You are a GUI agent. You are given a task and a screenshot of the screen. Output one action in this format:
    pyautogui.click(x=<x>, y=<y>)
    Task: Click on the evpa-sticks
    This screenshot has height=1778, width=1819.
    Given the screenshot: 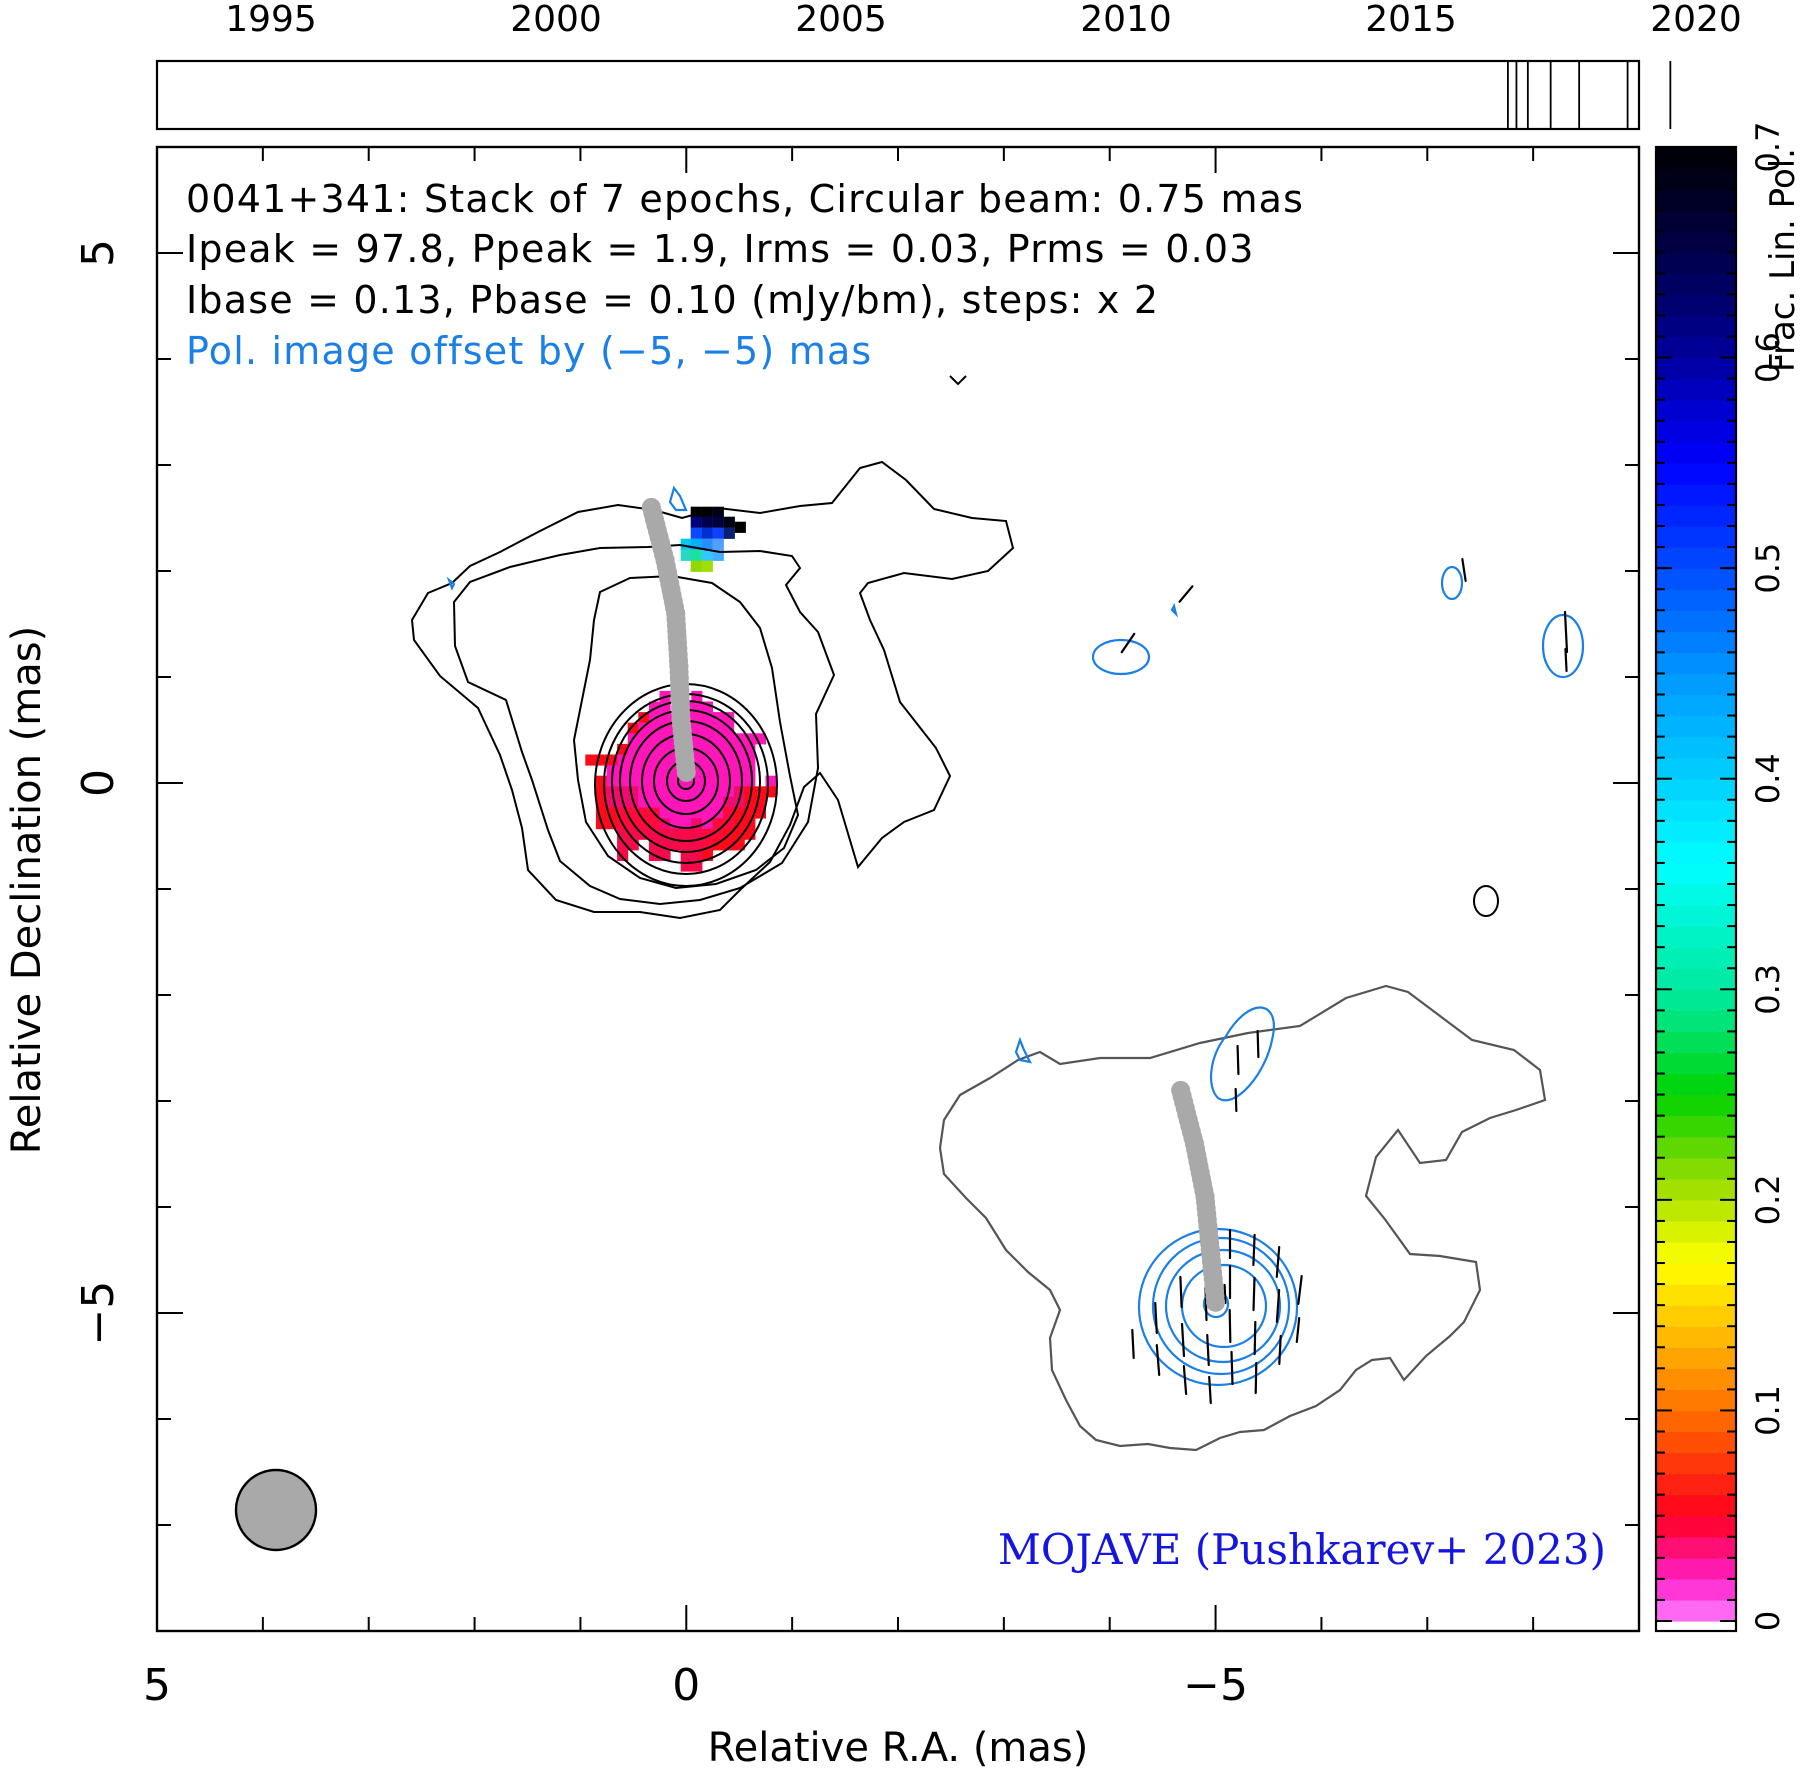 What is the action you would take?
    pyautogui.click(x=1344, y=981)
    